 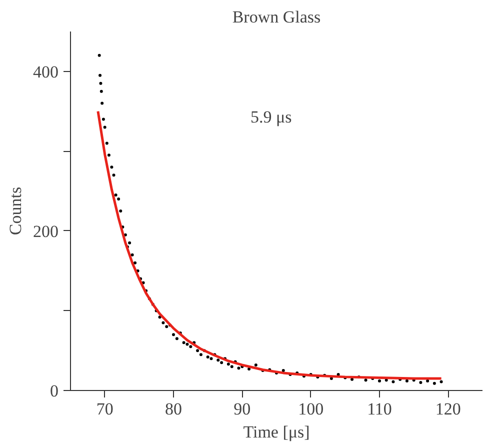 I want to click on x-tick-label: 120, so click(x=448, y=409).